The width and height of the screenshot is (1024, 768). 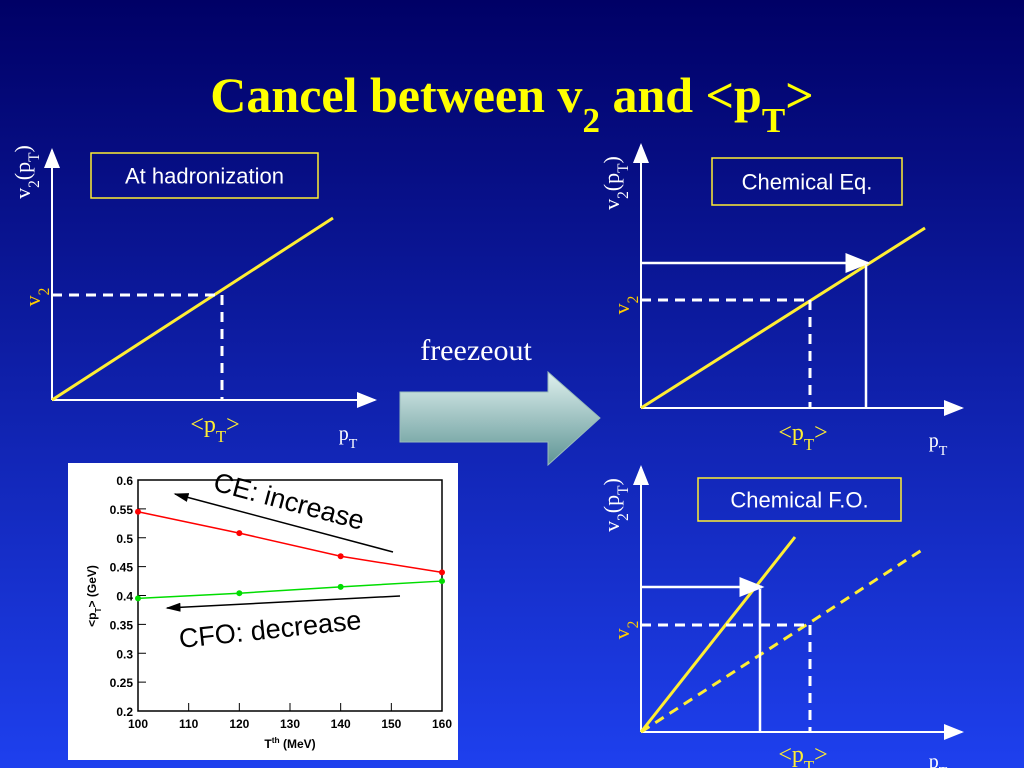 I want to click on arrow-label: freezeout, so click(x=476, y=350).